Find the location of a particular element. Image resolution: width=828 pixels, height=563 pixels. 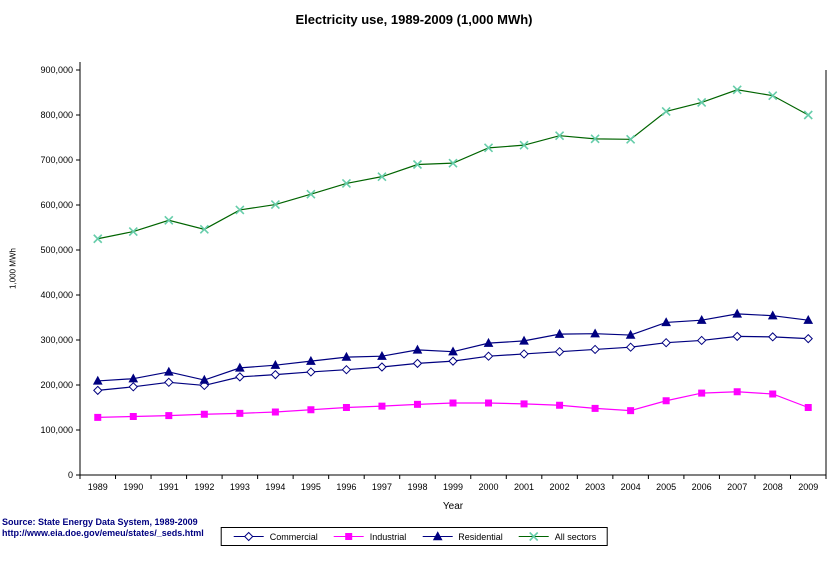

legend-label-residential: Residential is located at coordinates (480, 536).